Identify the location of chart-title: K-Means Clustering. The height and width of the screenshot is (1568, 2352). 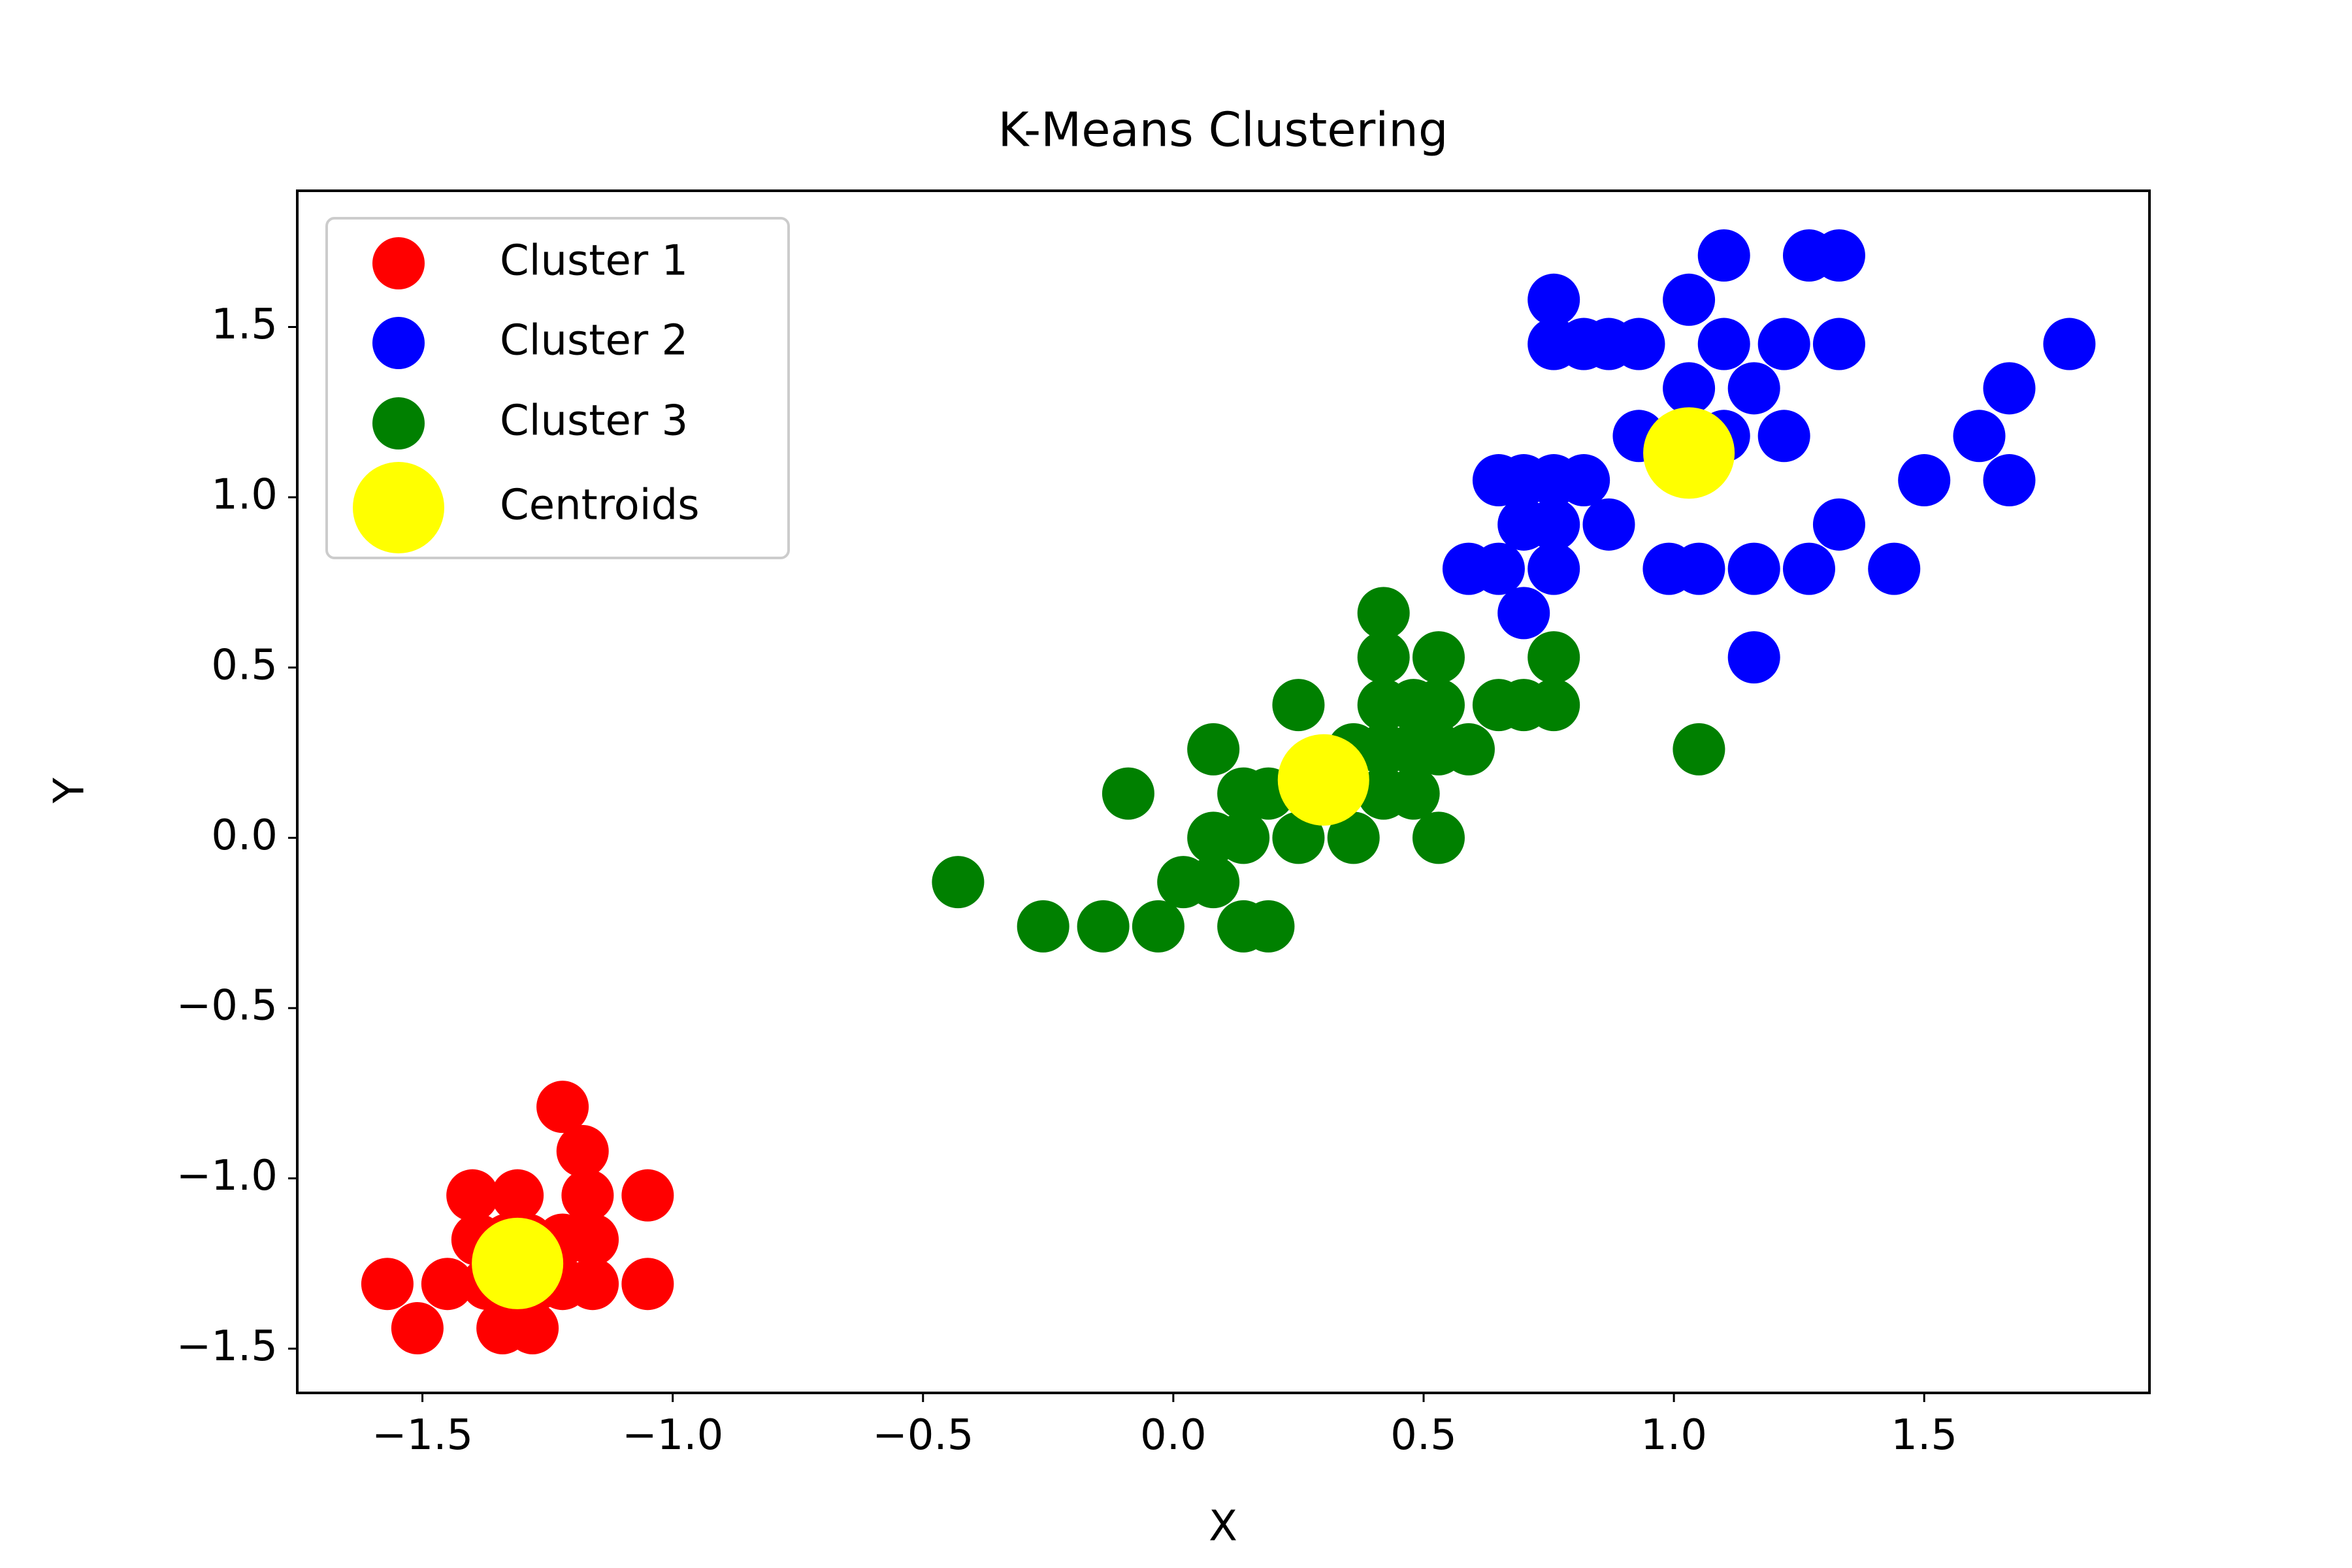
(1223, 130).